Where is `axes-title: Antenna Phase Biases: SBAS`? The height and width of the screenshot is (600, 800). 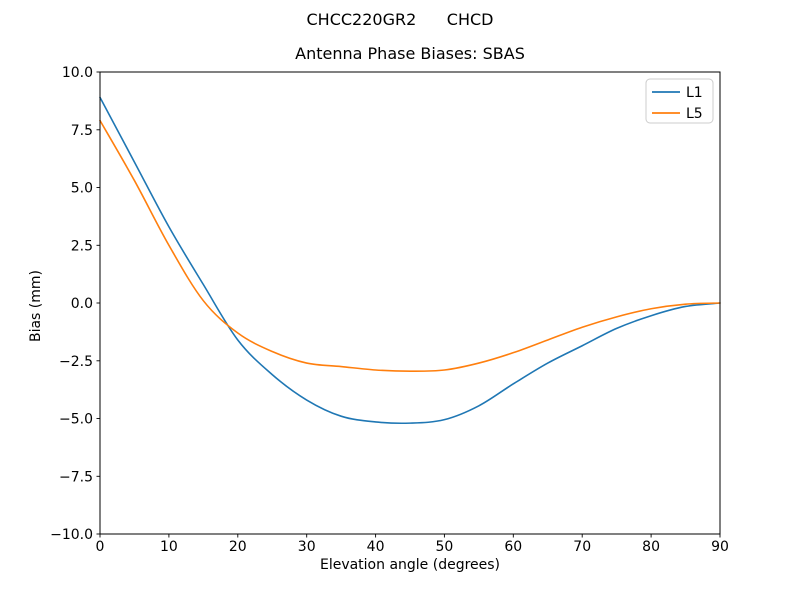
axes-title: Antenna Phase Biases: SBAS is located at coordinates (410, 53).